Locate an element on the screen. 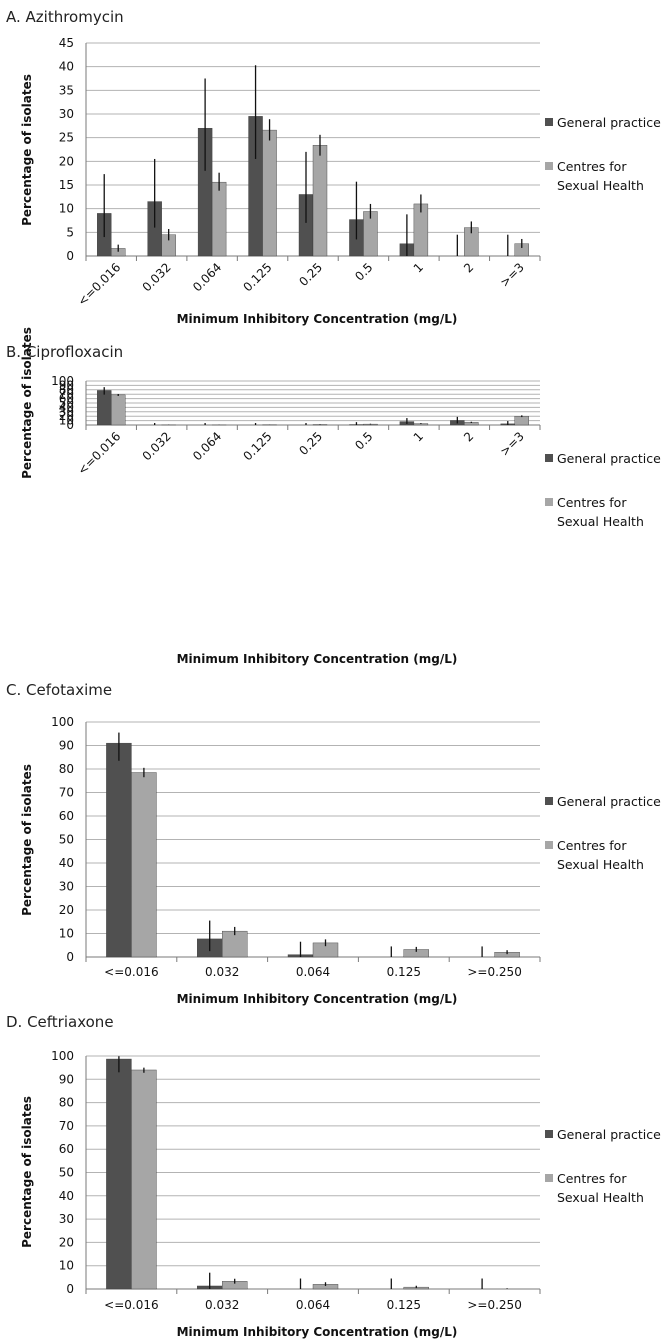 This screenshot has width=667, height=1341. x-tick-label: 1 is located at coordinates (418, 267).